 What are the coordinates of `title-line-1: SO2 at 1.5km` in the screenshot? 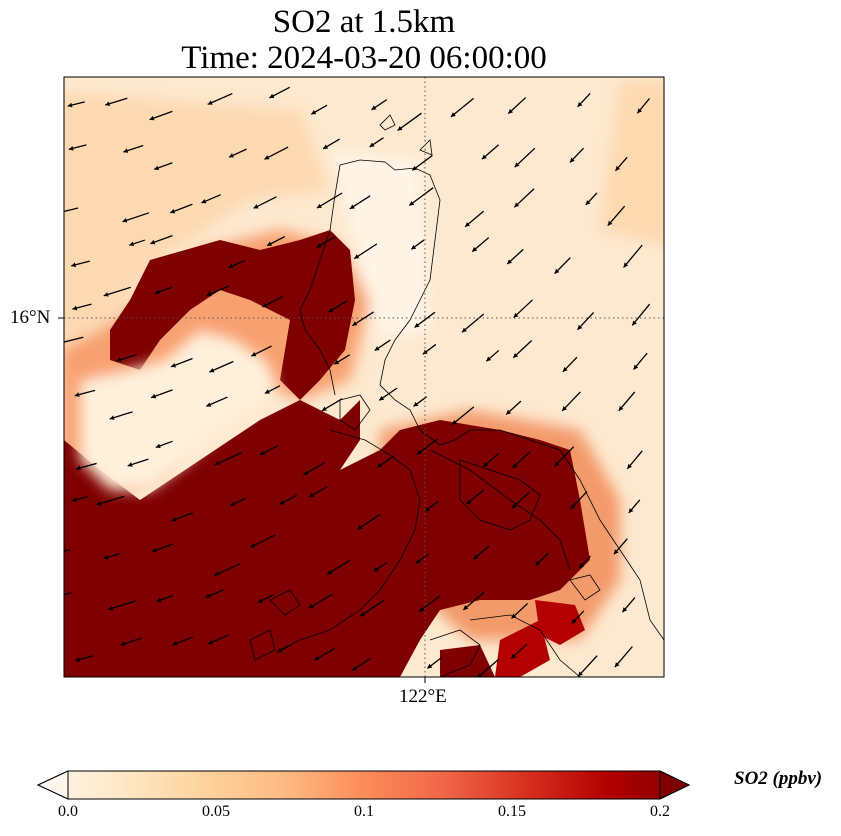 It's located at (364, 22).